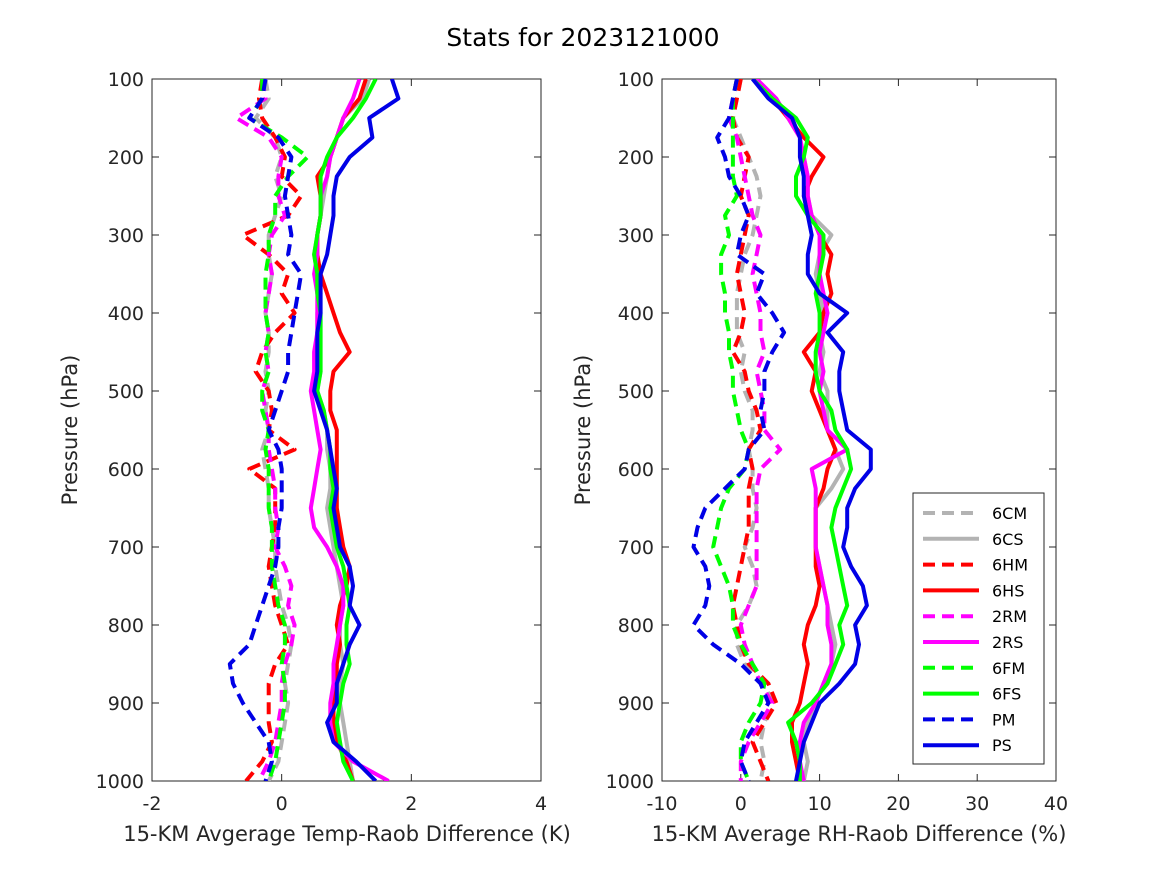  Describe the element at coordinates (1010, 565) in the screenshot. I see `legend-label: 6HM` at that location.